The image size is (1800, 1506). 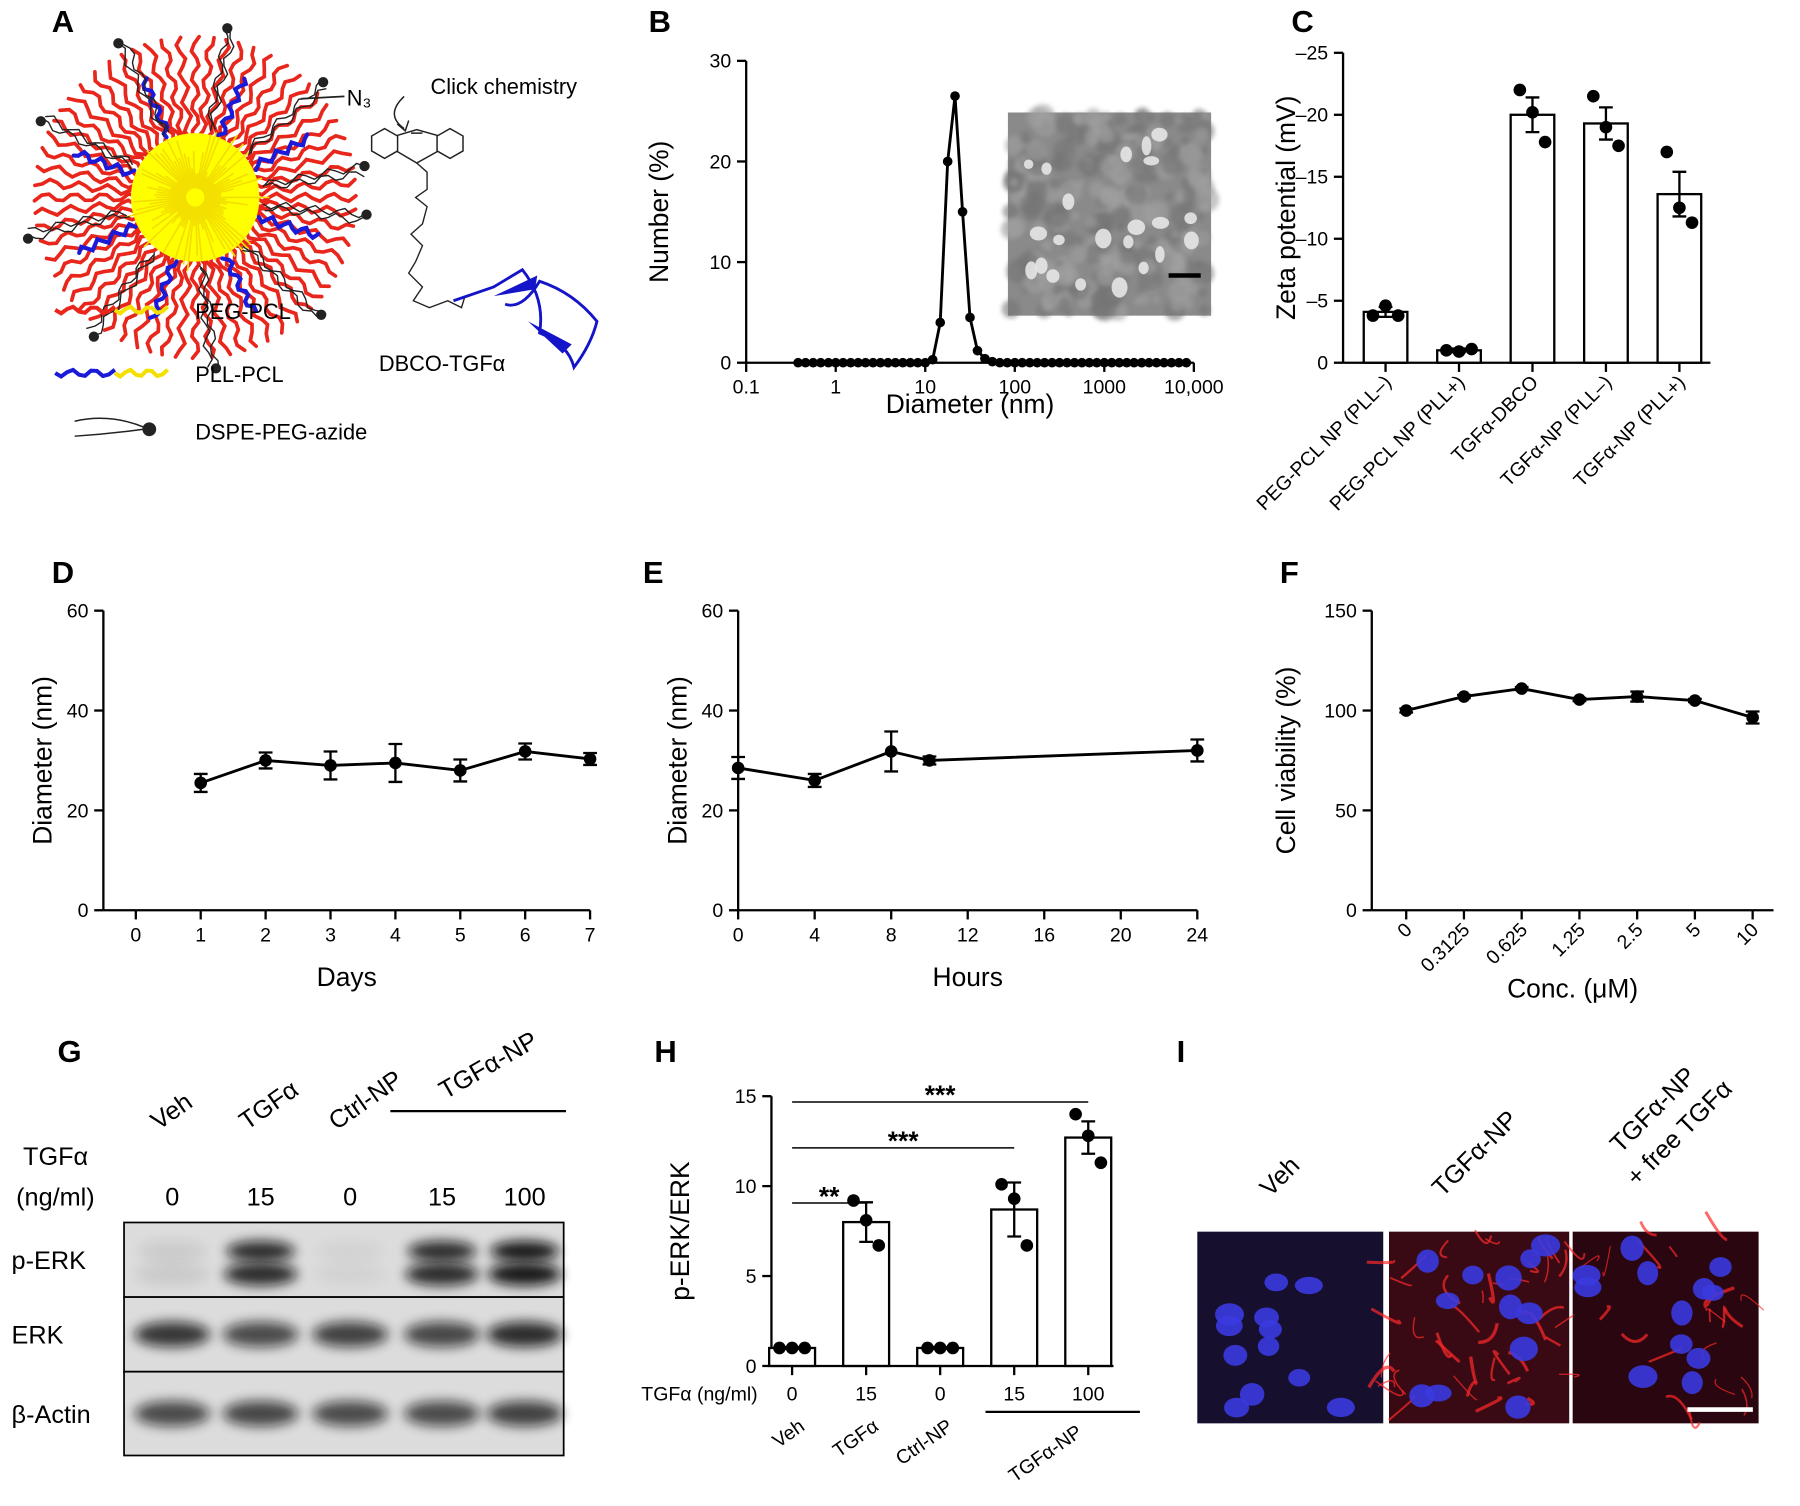 What do you see at coordinates (829, 1196) in the screenshot?
I see `significance-label: **` at bounding box center [829, 1196].